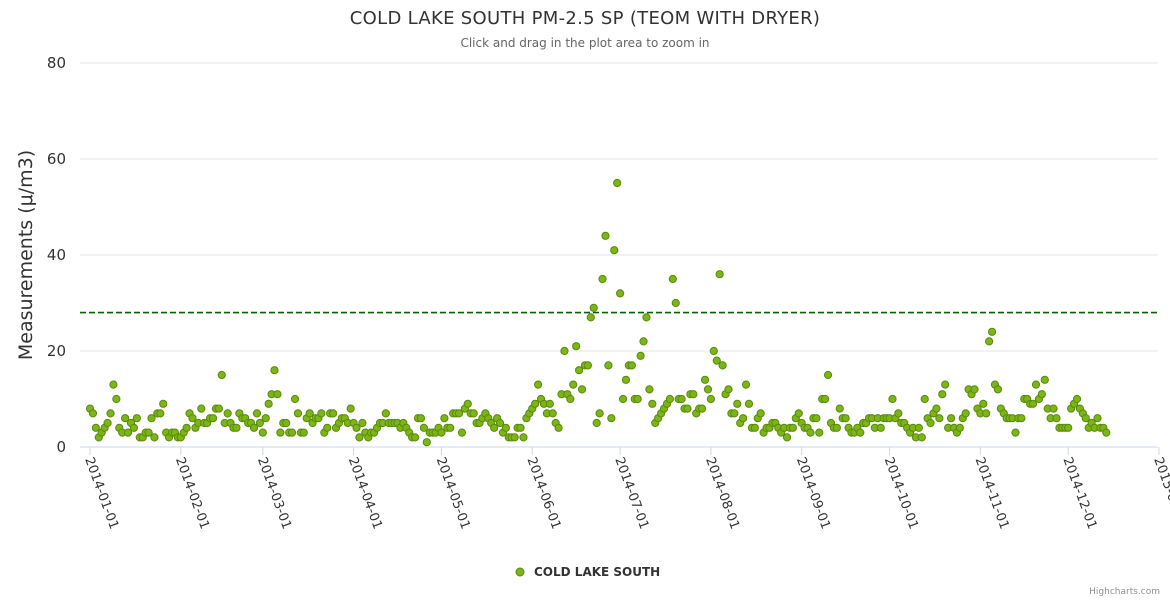 The width and height of the screenshot is (1170, 600). What do you see at coordinates (1124, 592) in the screenshot?
I see `credits-link: Highcharts.com` at bounding box center [1124, 592].